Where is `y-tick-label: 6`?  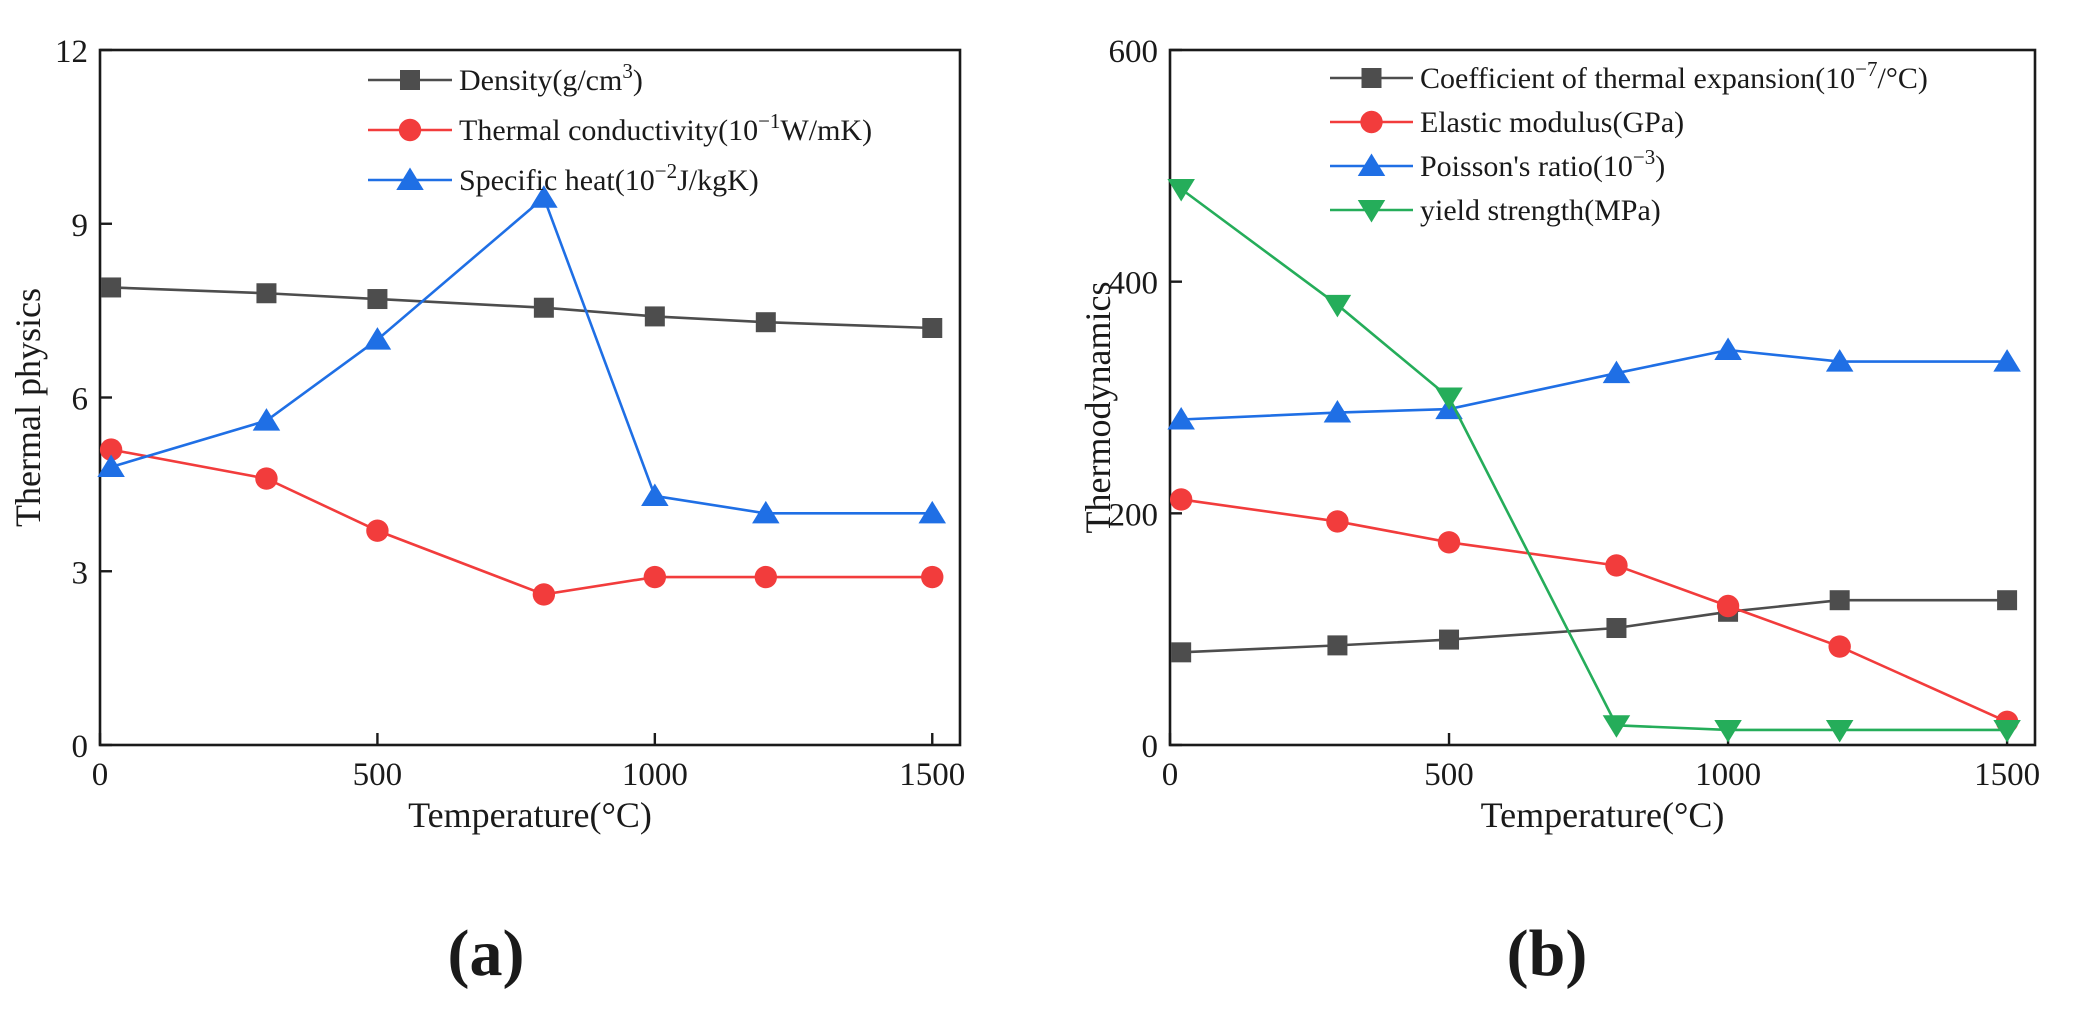
y-tick-label: 6 is located at coordinates (80, 400).